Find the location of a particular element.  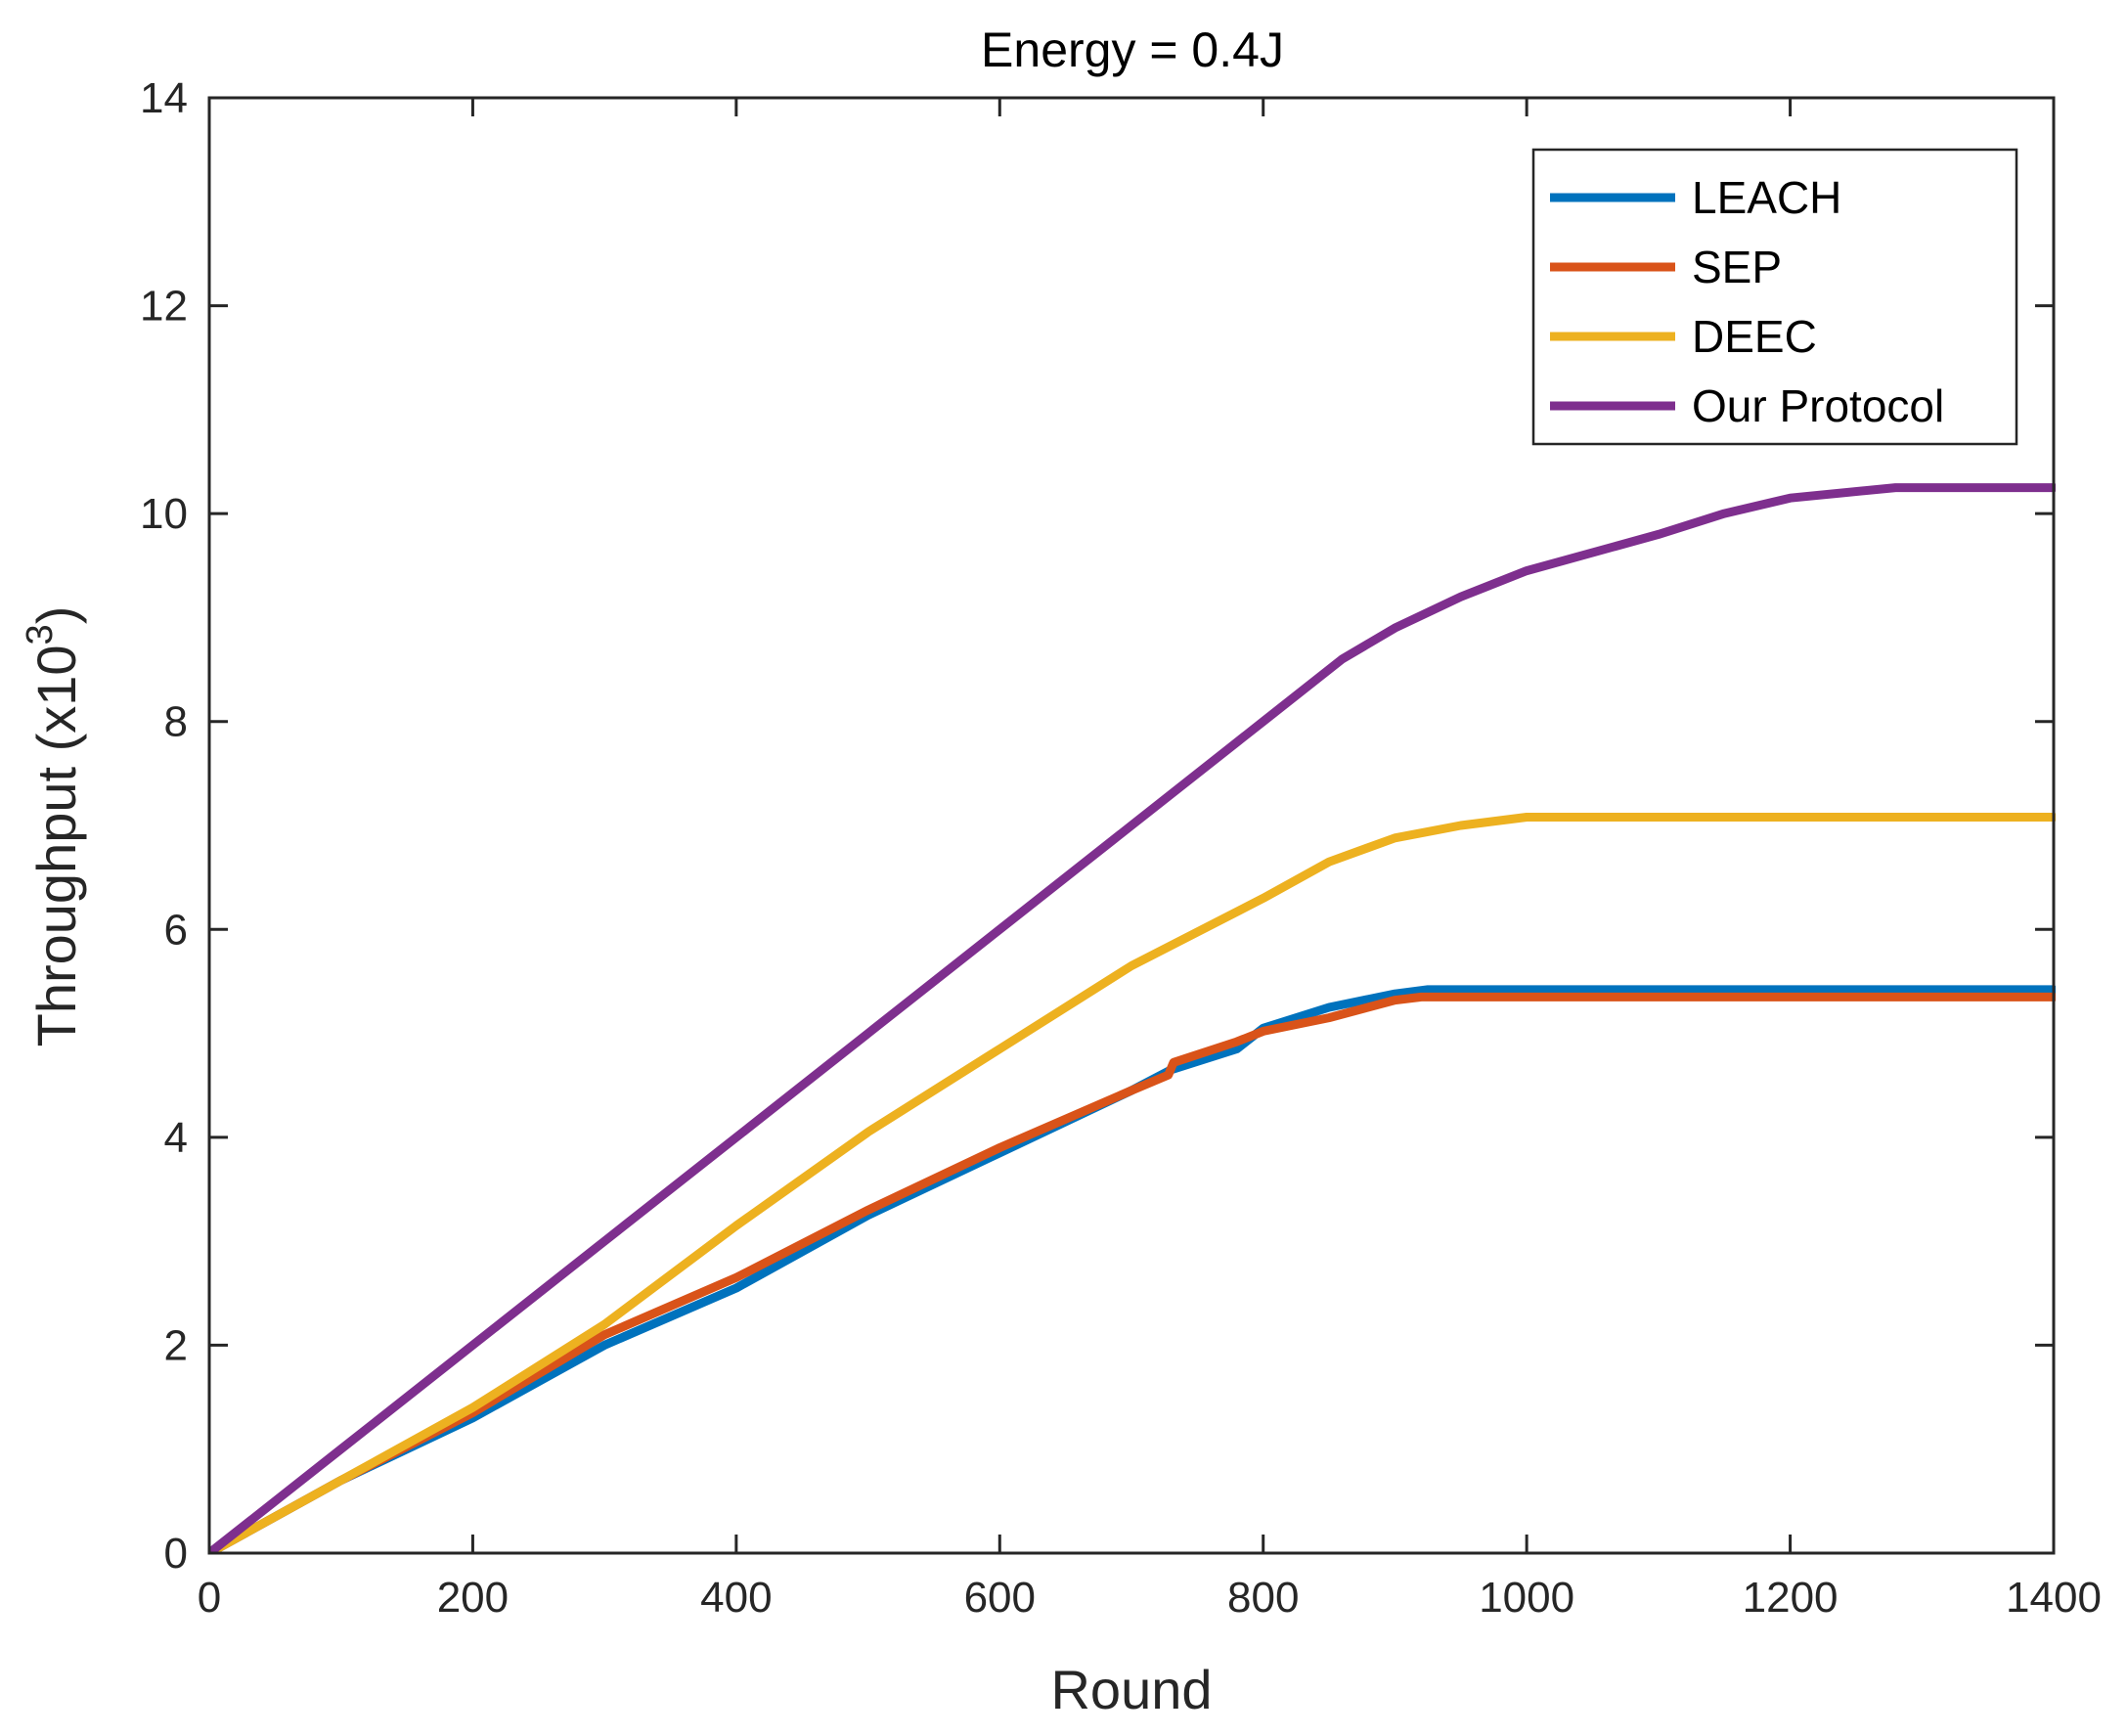

x-tick-label: 0 is located at coordinates (209, 1598).